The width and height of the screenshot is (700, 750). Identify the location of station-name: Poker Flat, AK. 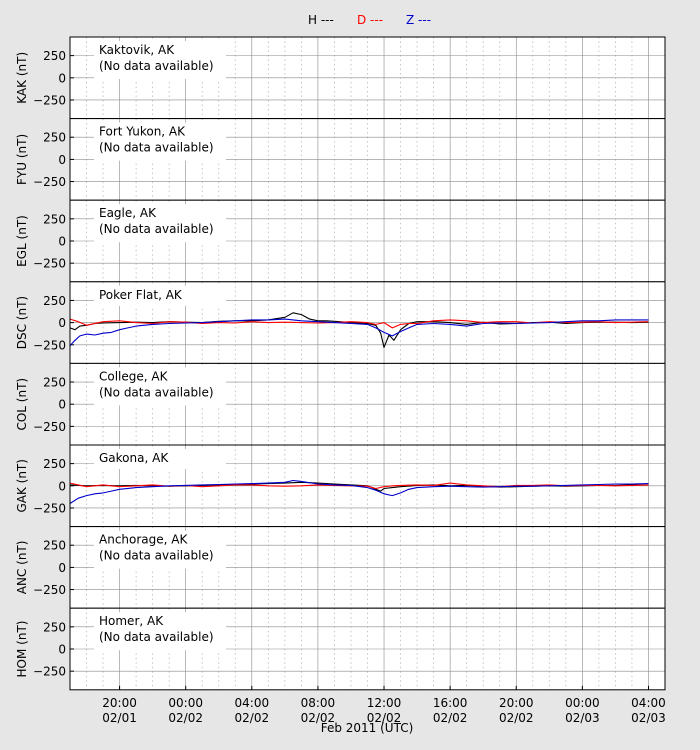
(141, 295).